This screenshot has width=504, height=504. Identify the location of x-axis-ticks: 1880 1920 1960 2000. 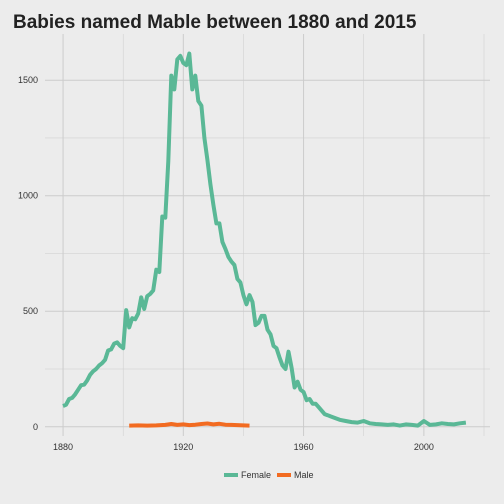
(243, 447).